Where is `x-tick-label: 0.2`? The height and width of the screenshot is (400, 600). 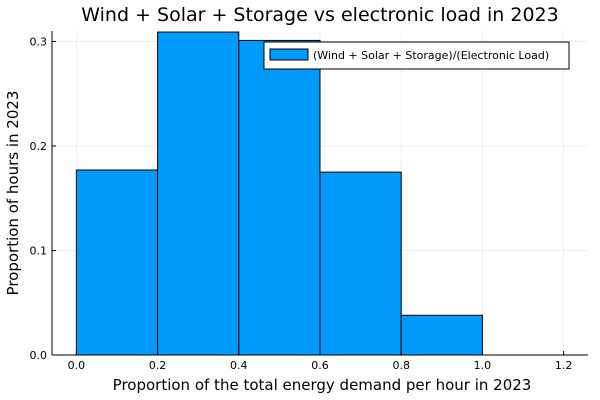
x-tick-label: 0.2 is located at coordinates (158, 365).